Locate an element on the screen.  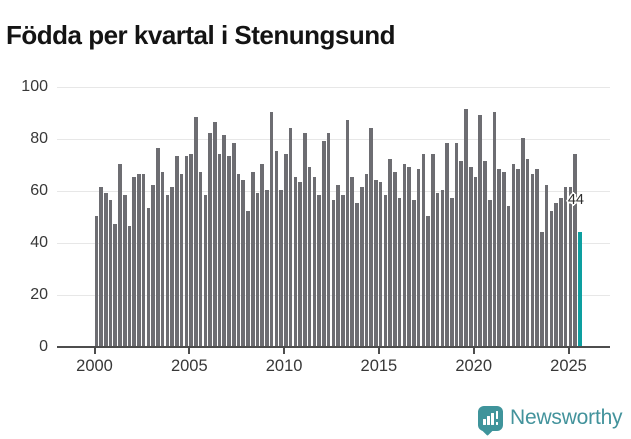
y-axis-tick-label: 20 is located at coordinates (39, 294).